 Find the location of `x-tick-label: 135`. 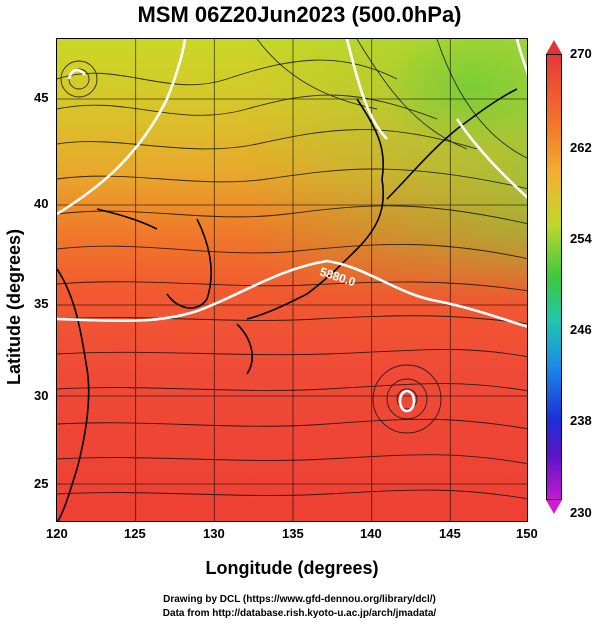

x-tick-label: 135 is located at coordinates (293, 533).